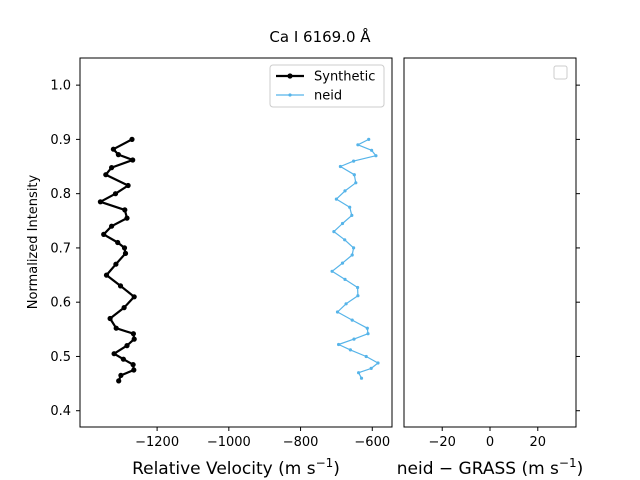 The image size is (640, 480). I want to click on legend-label-neid: neid, so click(328, 96).